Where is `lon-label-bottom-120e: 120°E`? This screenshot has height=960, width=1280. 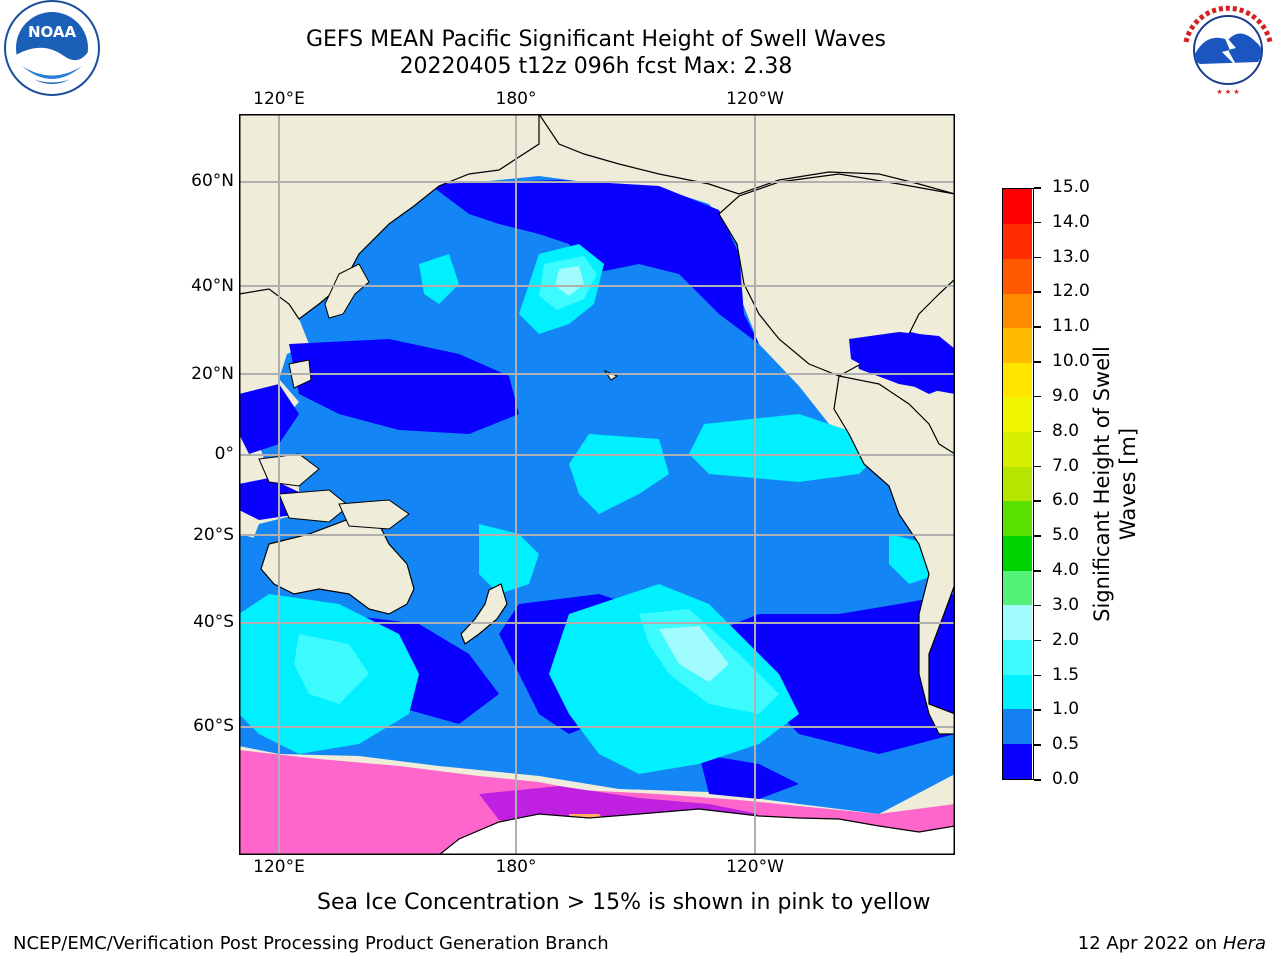 lon-label-bottom-120e: 120°E is located at coordinates (279, 867).